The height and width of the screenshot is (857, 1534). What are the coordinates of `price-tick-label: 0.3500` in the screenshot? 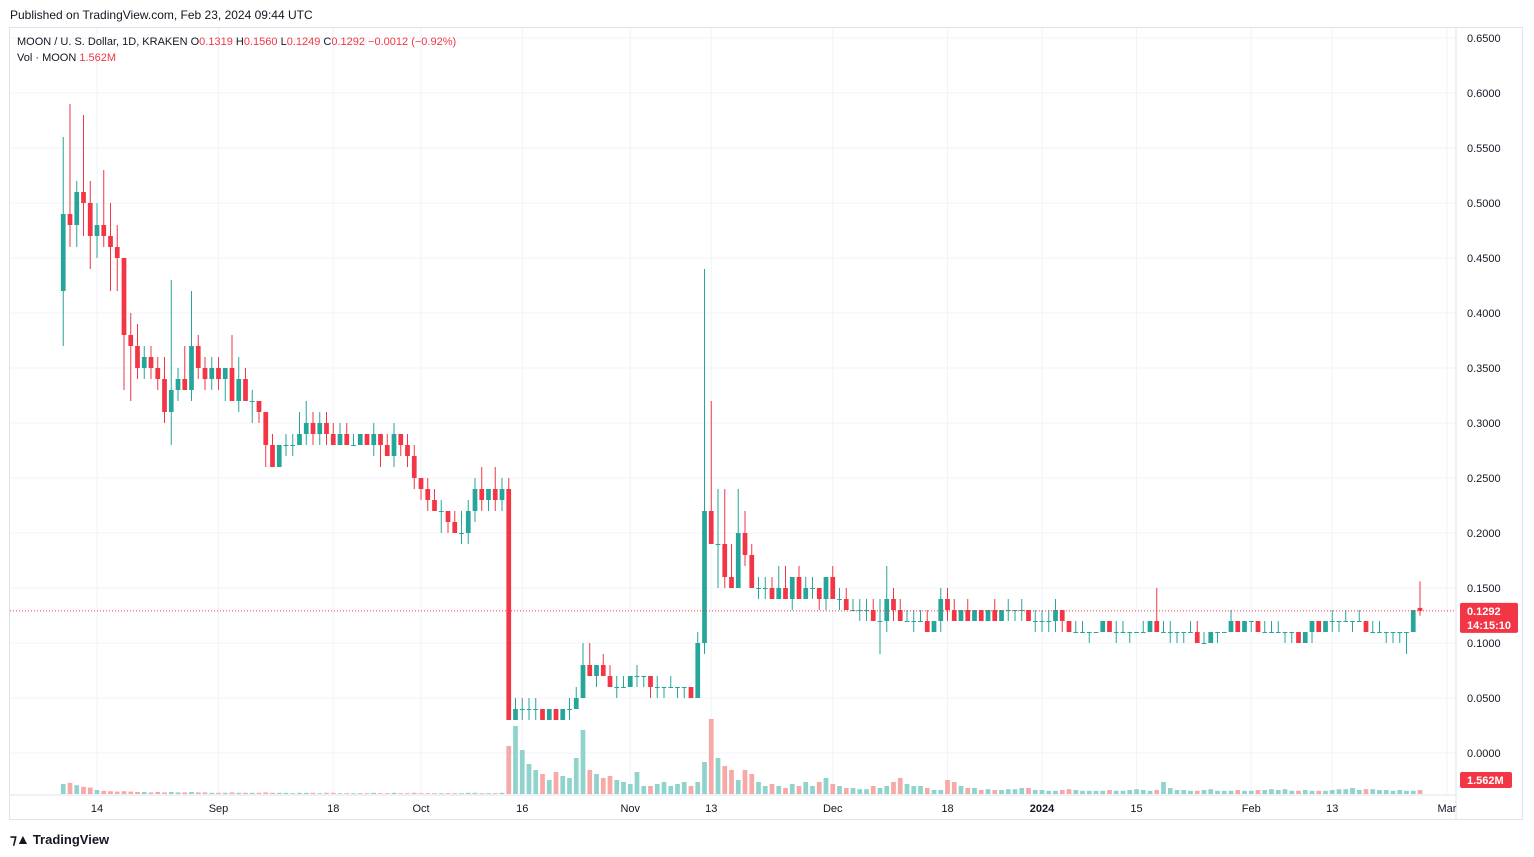 It's located at (1484, 369).